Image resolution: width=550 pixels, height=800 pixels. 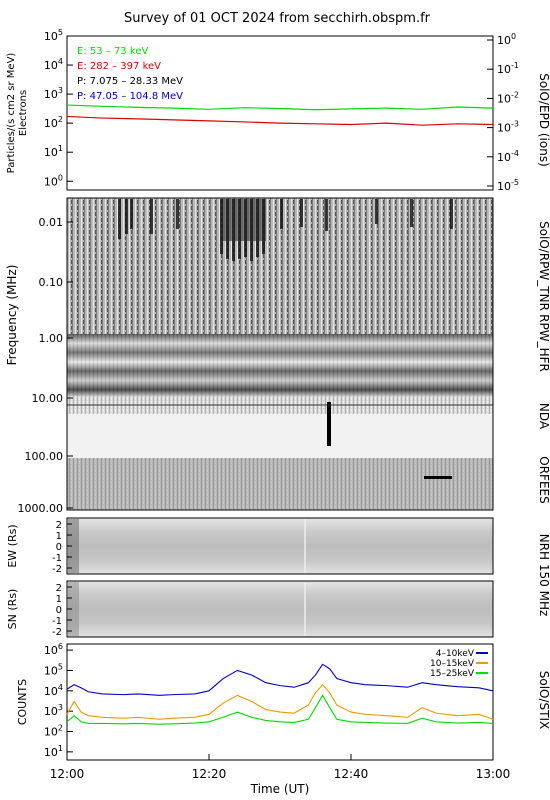 I want to click on particles-right-label: SolO/EPD (ions), so click(x=543, y=120).